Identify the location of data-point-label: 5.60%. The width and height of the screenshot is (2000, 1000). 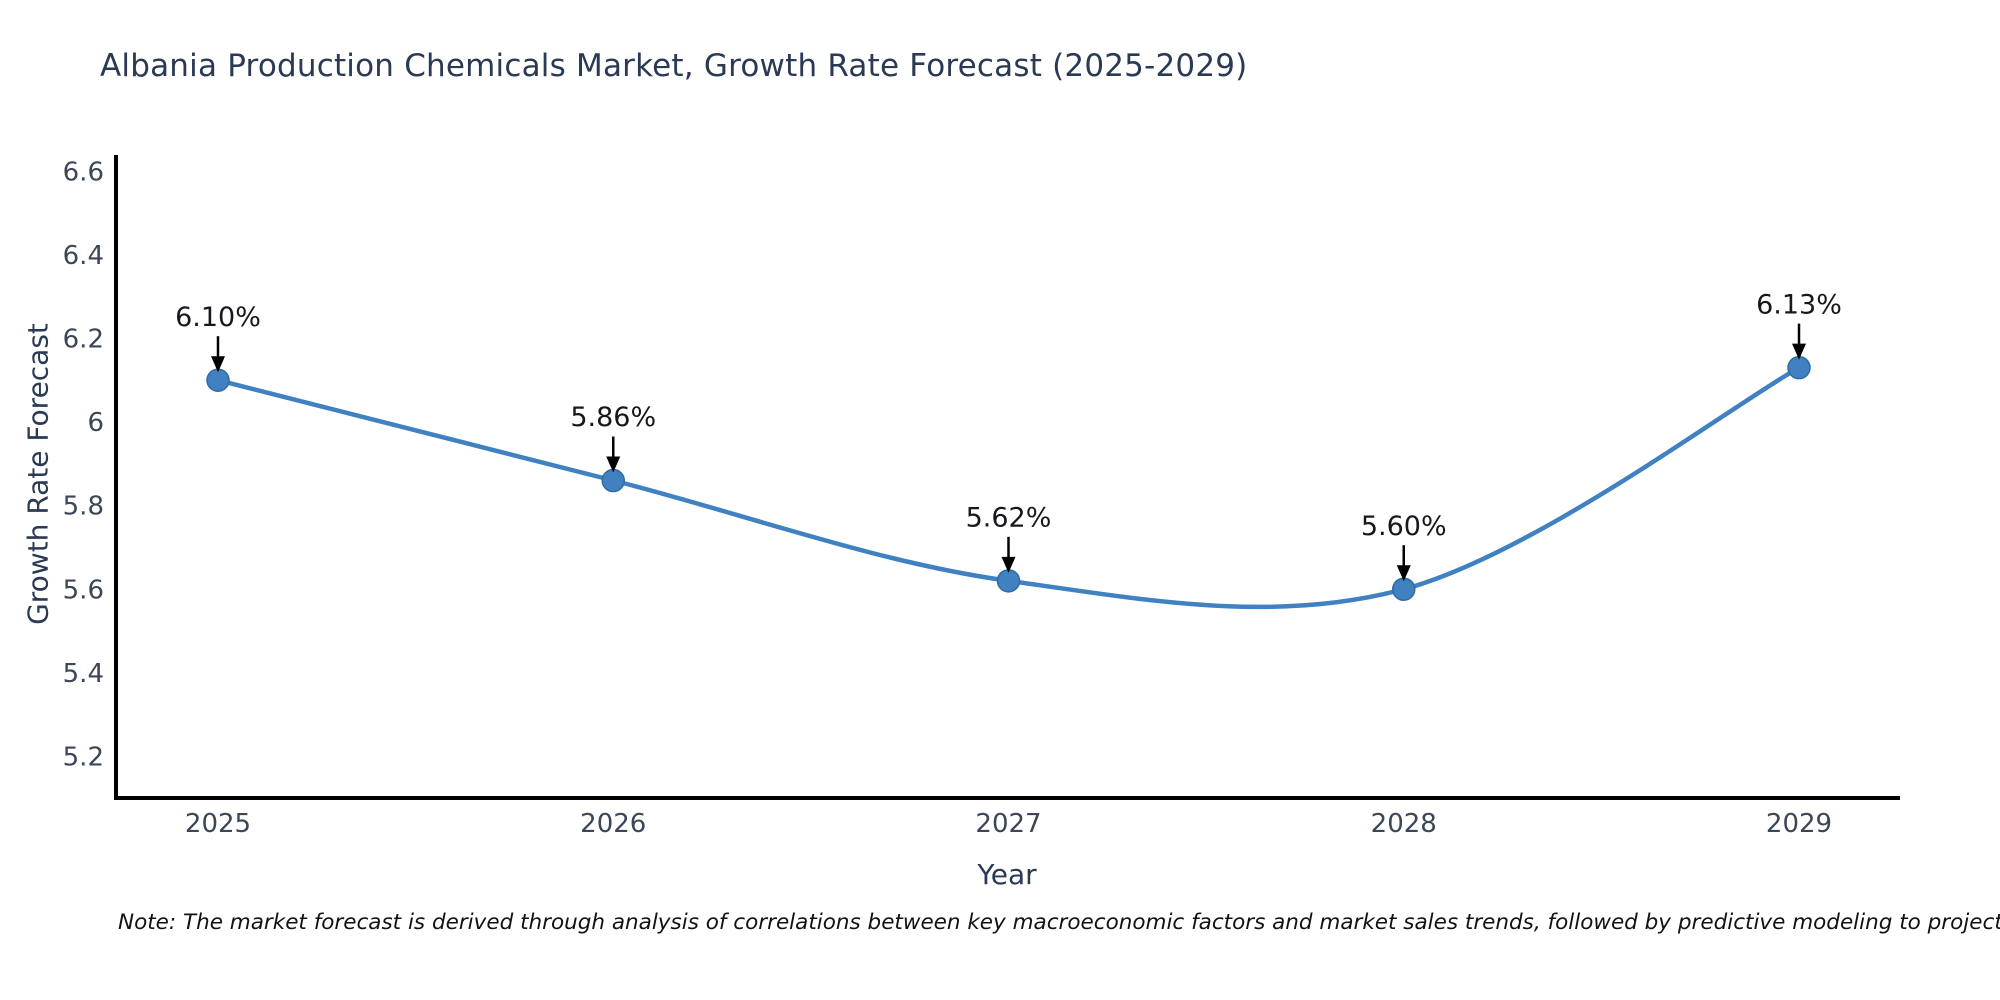
(1404, 526).